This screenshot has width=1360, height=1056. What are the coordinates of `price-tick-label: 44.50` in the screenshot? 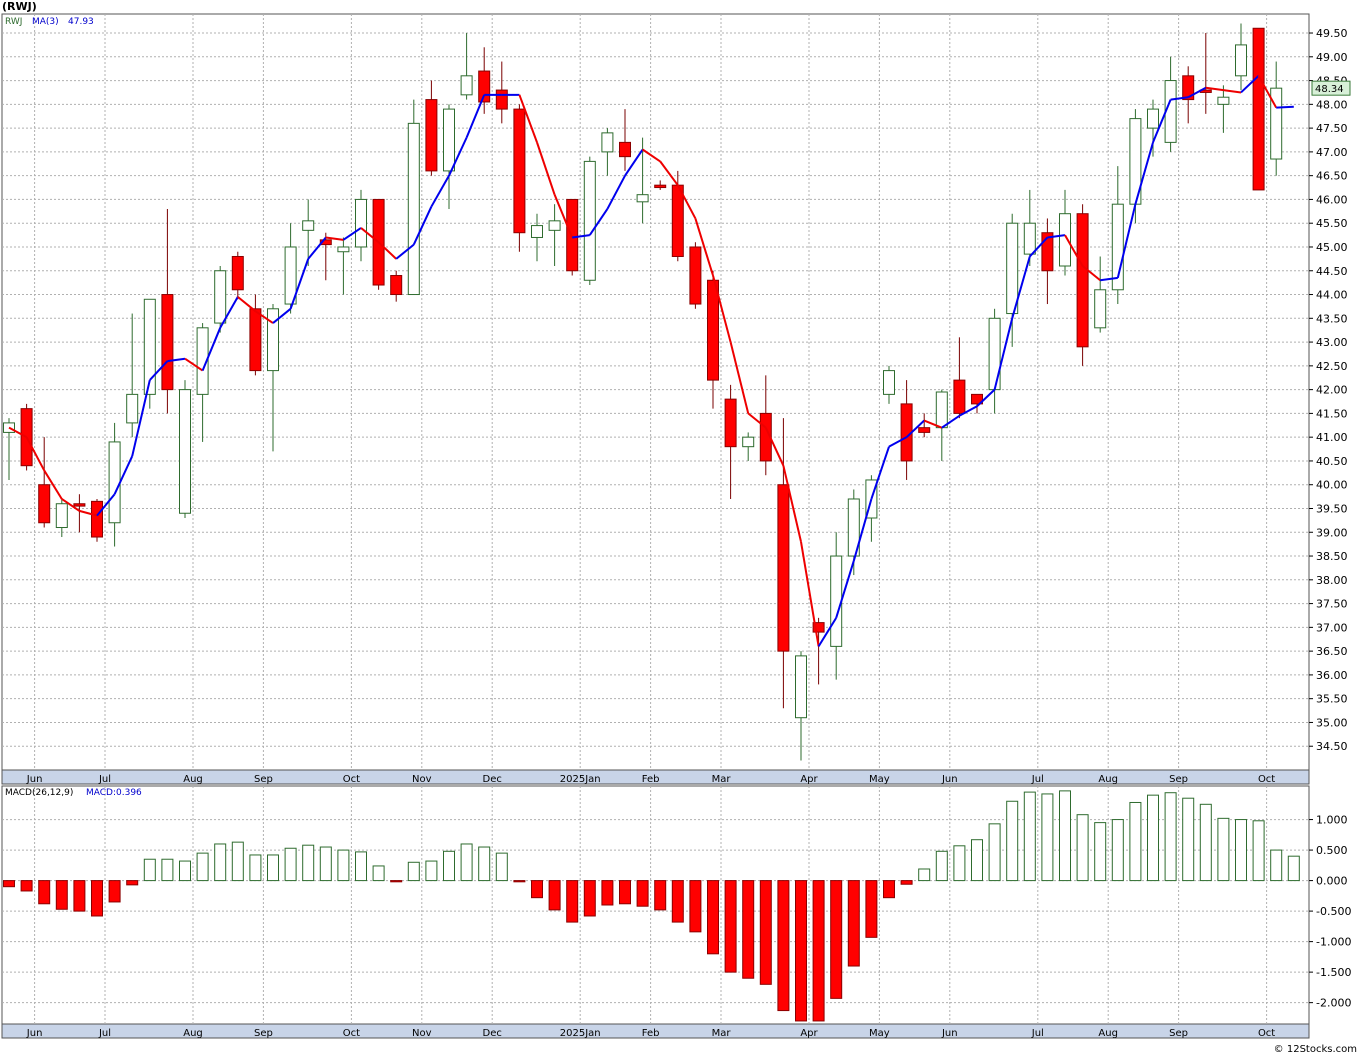 It's located at (1332, 271).